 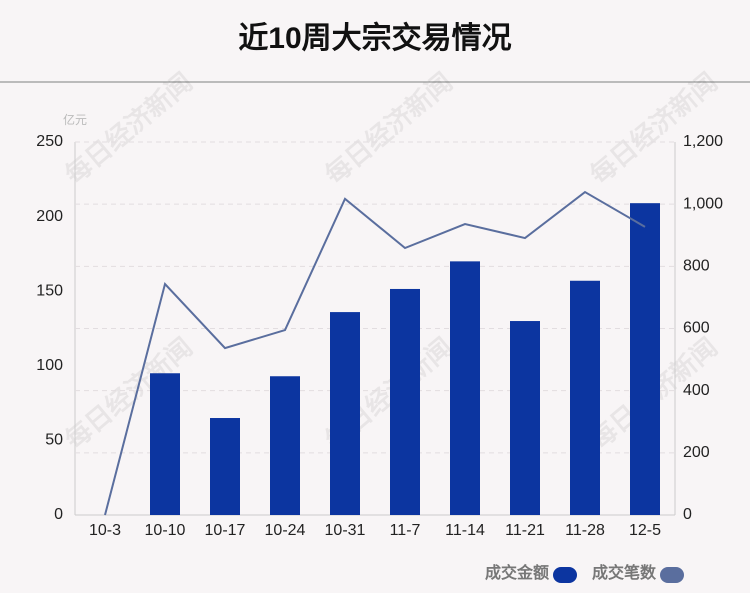 What do you see at coordinates (54, 440) in the screenshot?
I see `y-tick-label: 50` at bounding box center [54, 440].